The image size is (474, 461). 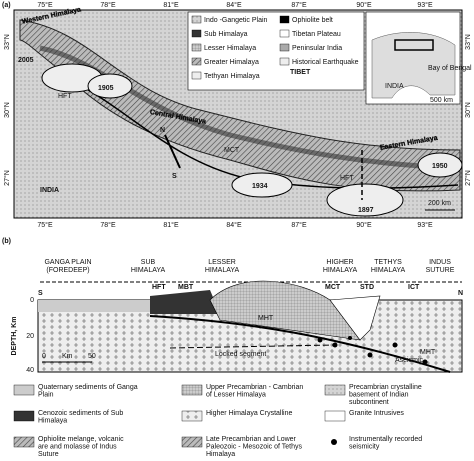 I want to click on earthquake-year: 1897, so click(x=366, y=210).